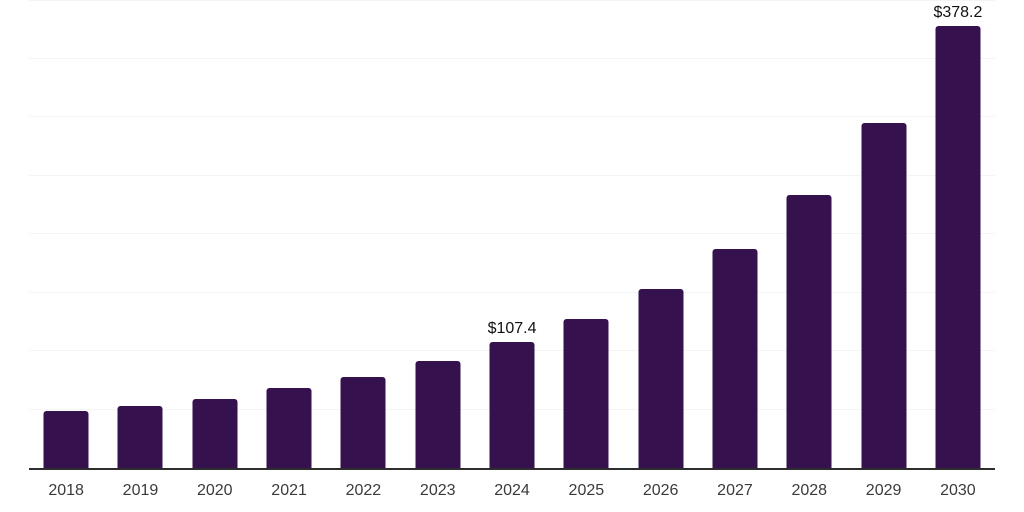 The image size is (1024, 512). I want to click on x-tick-2030: 2030, so click(958, 490).